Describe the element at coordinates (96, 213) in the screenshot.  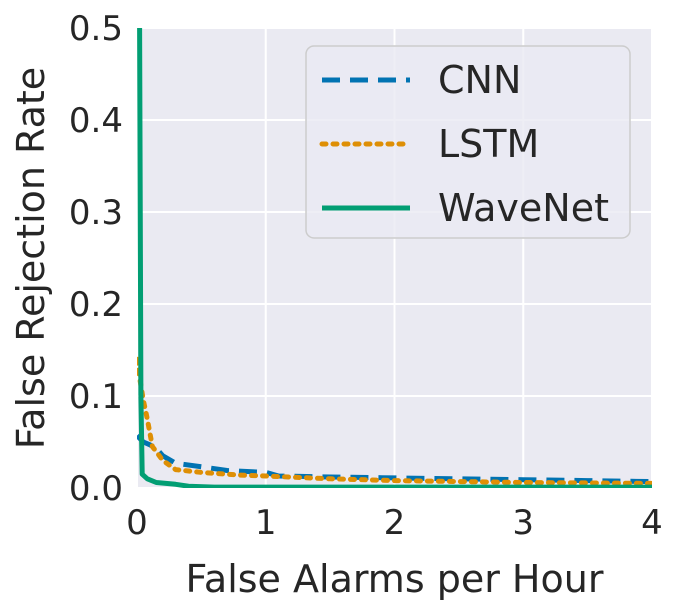
I see `y-tick-label: 0.3` at that location.